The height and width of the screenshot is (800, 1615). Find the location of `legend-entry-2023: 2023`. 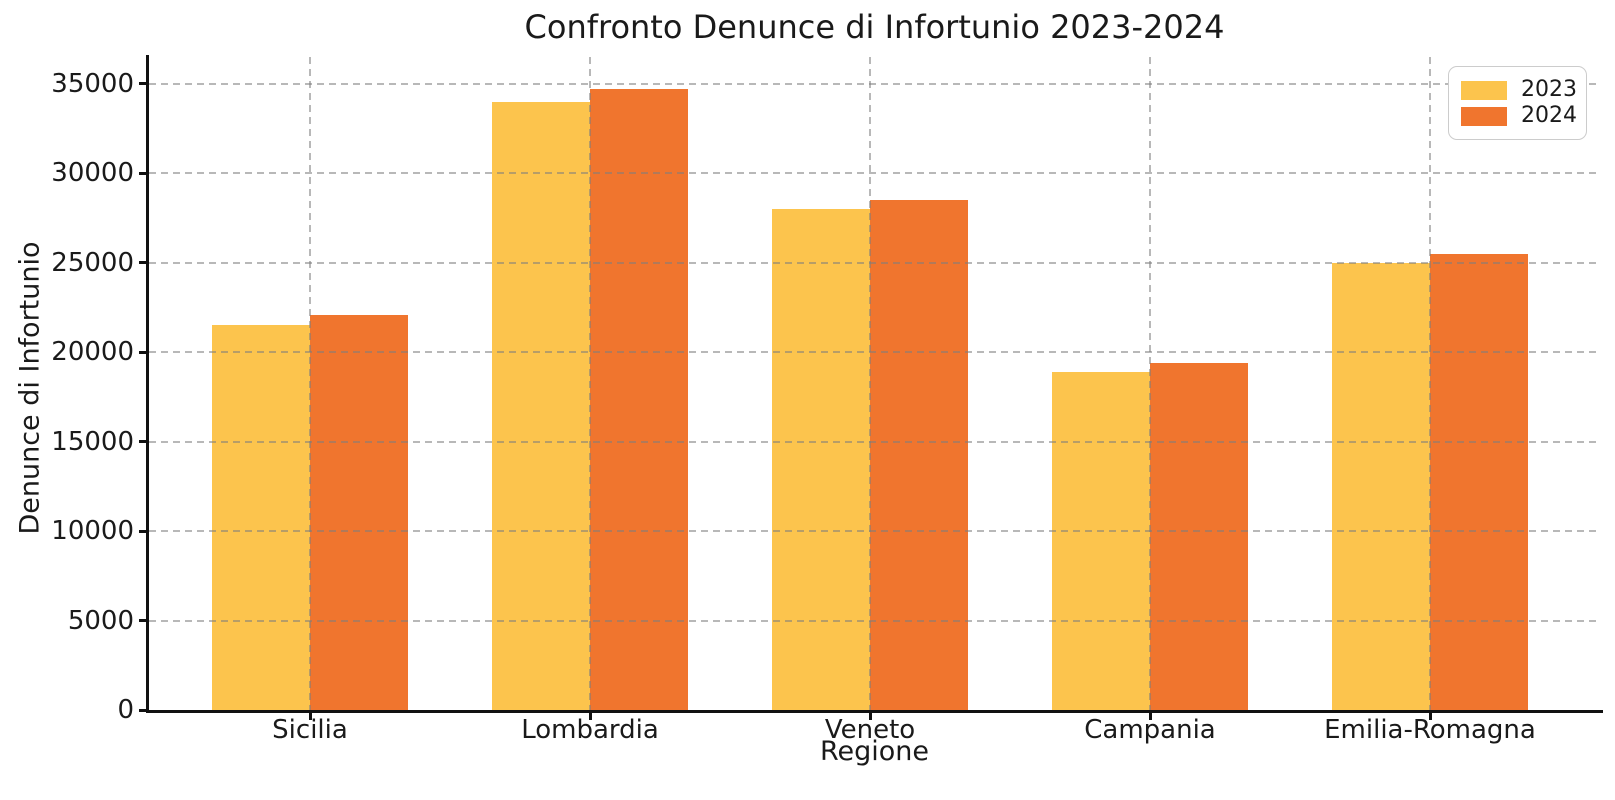

legend-entry-2023: 2023 is located at coordinates (1519, 89).